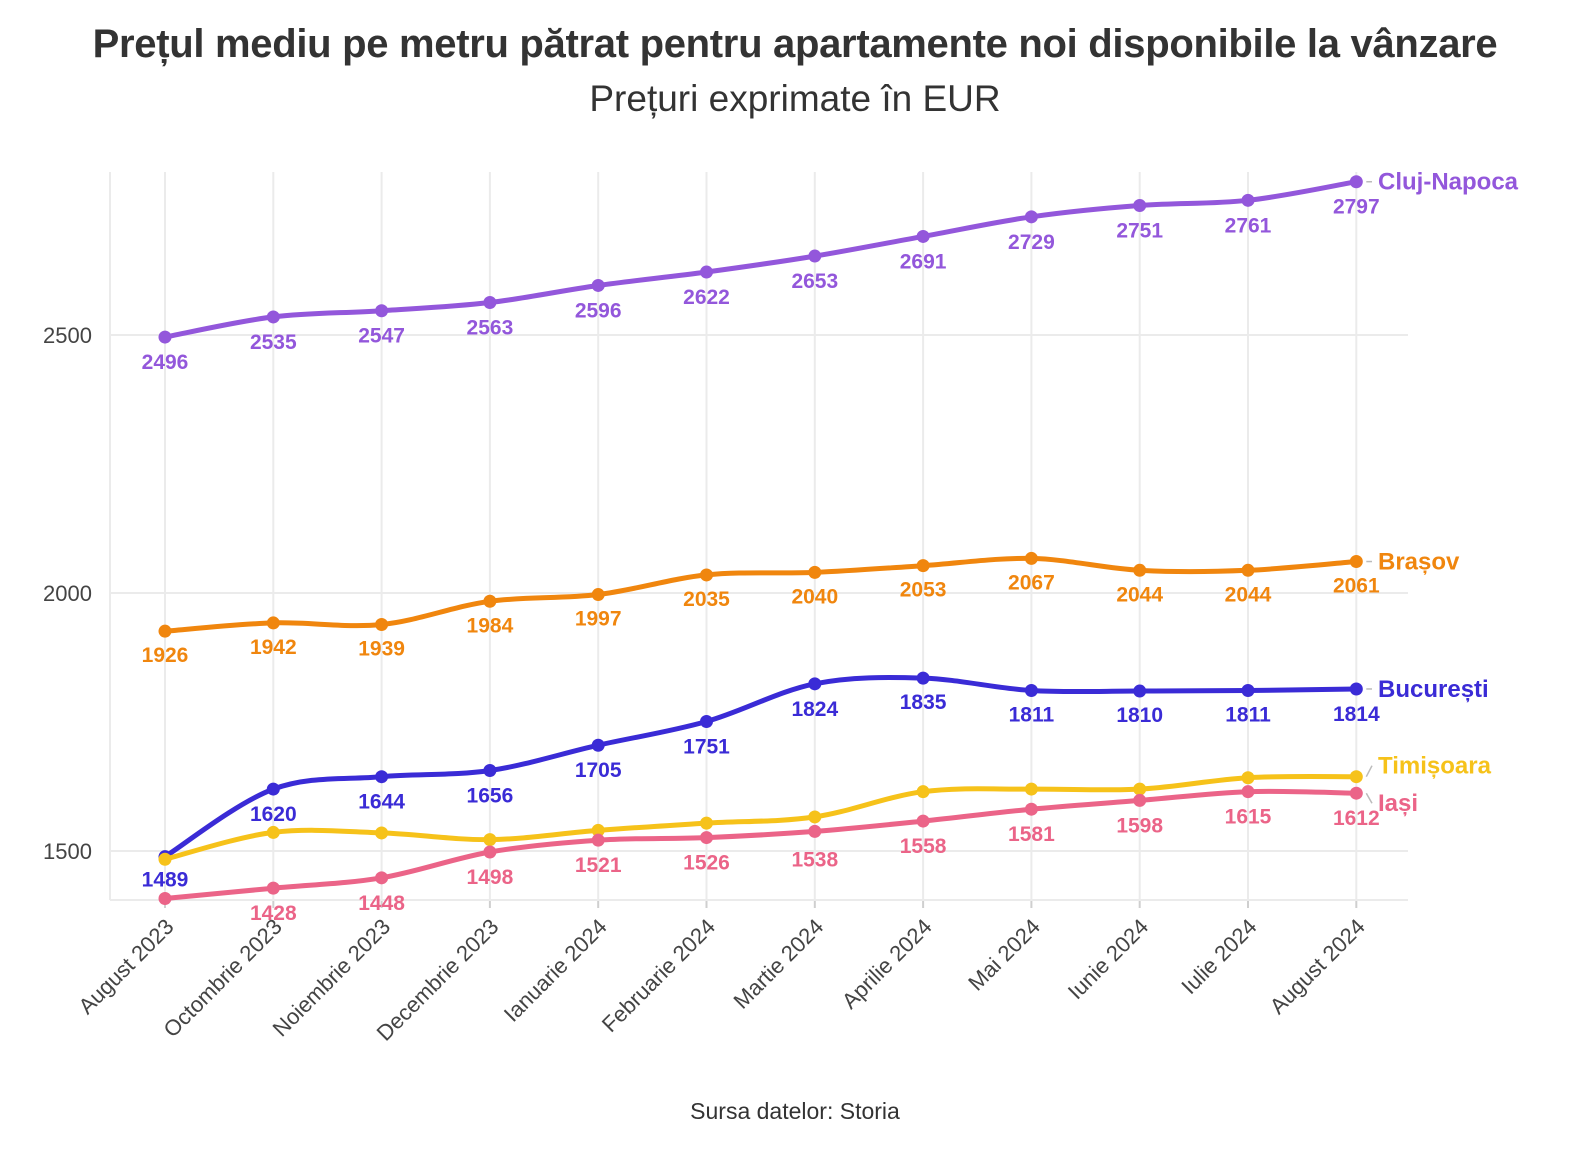  I want to click on data-label-bucuresti: 1620, so click(273, 814).